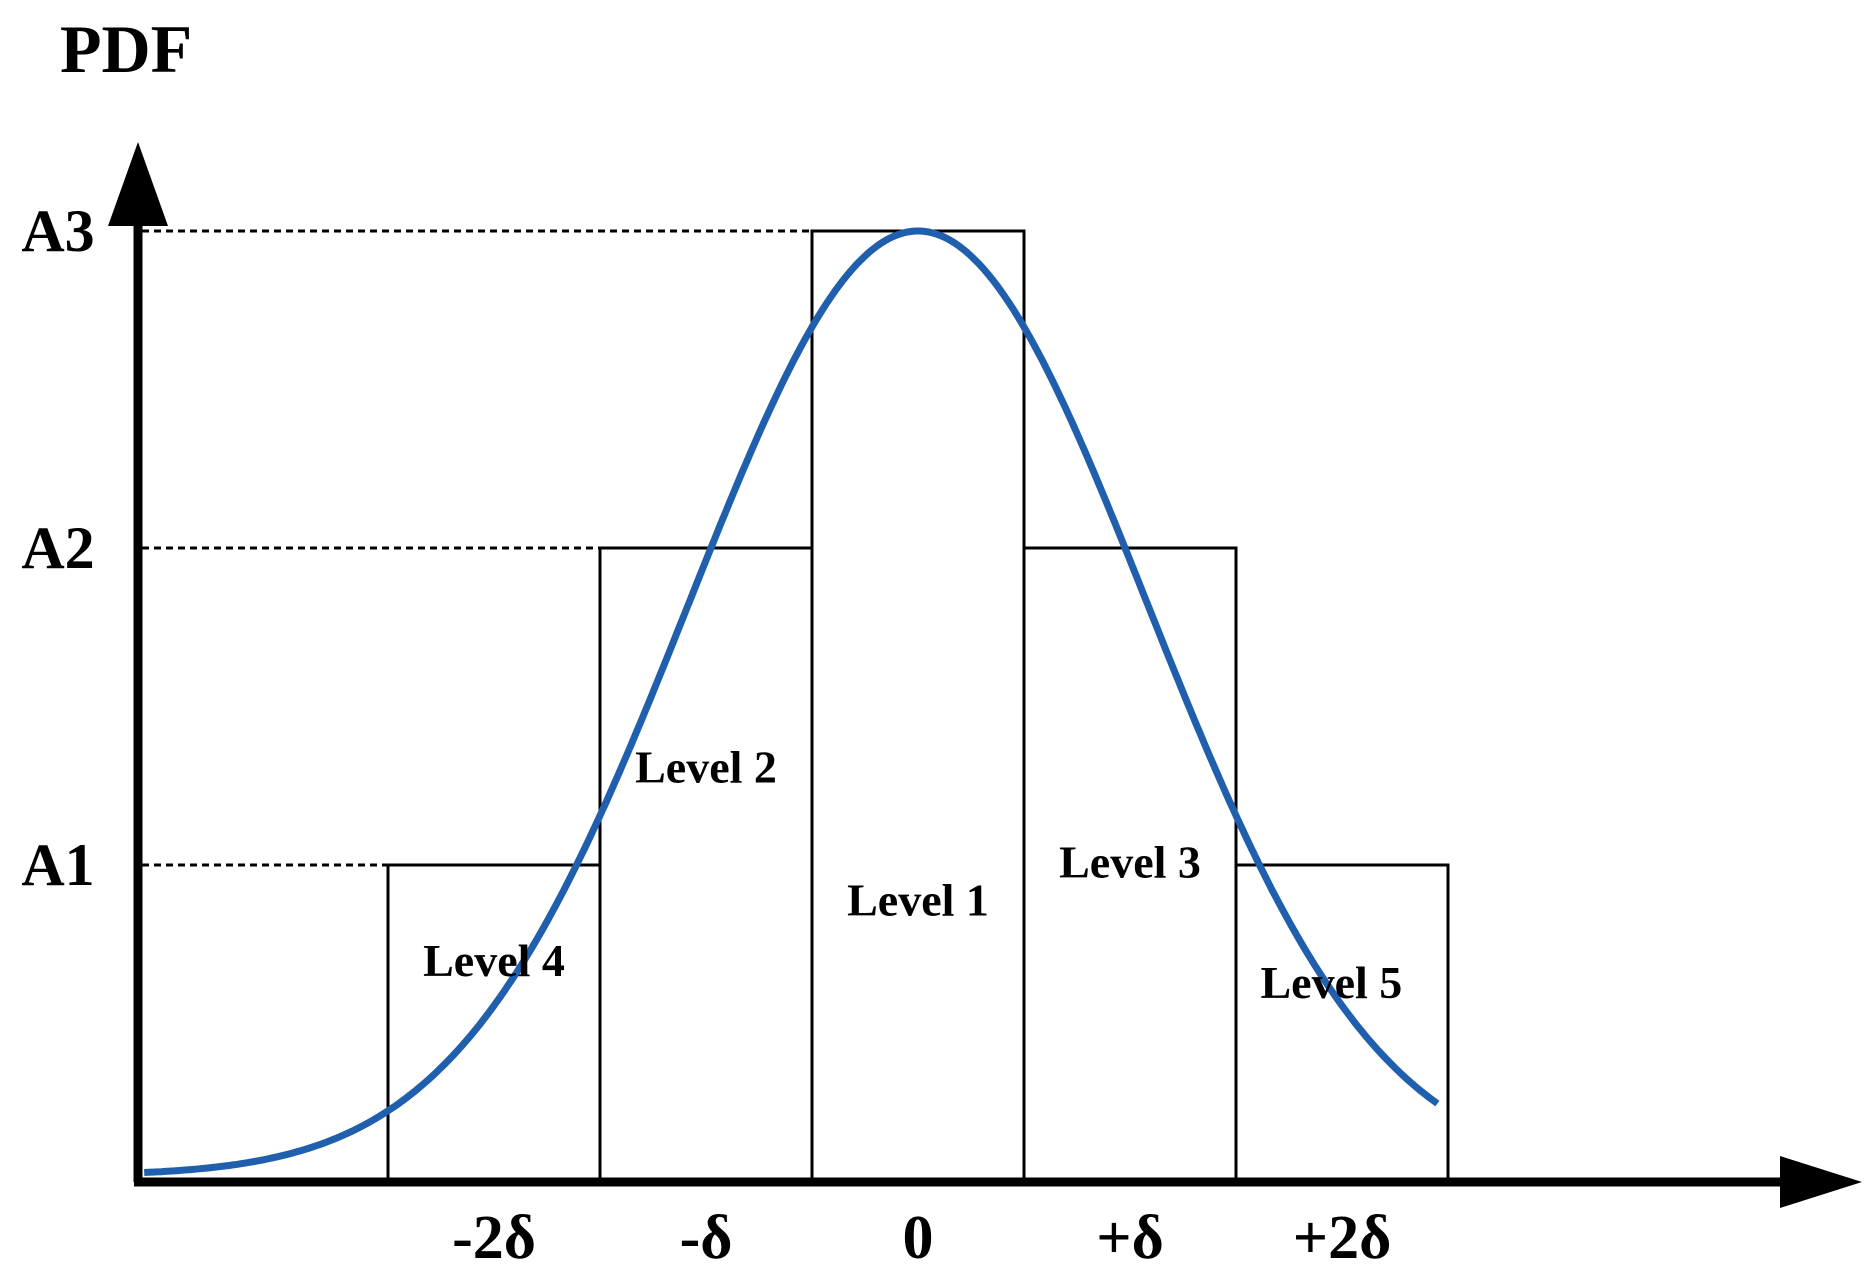  Describe the element at coordinates (138, 184) in the screenshot. I see `y-axis-arrow-icon` at that location.